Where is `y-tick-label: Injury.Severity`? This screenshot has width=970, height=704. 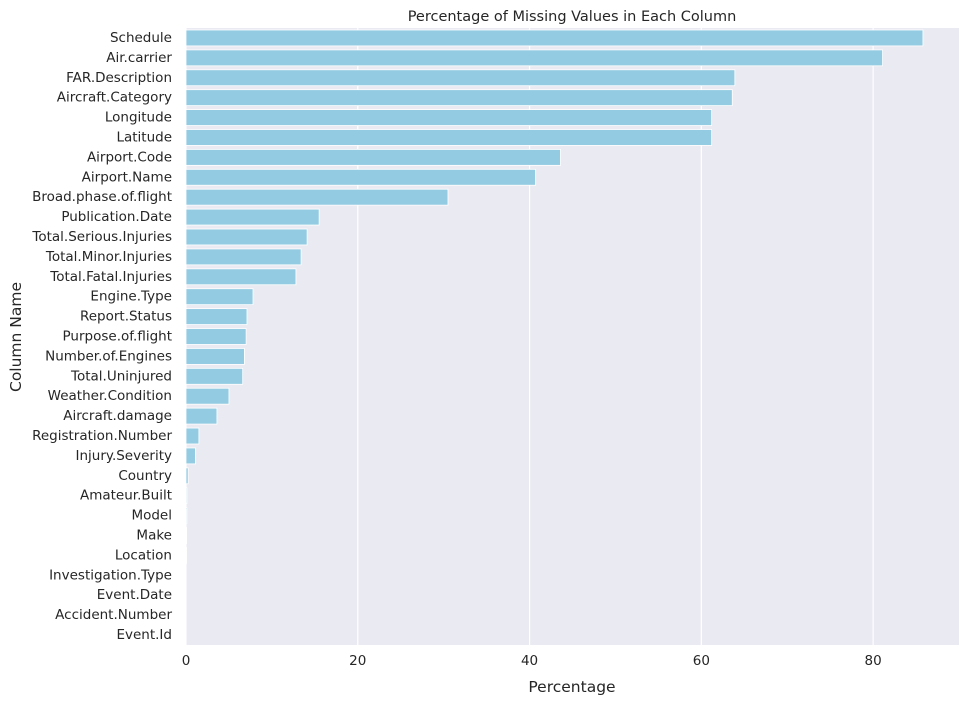
y-tick-label: Injury.Severity is located at coordinates (123, 456).